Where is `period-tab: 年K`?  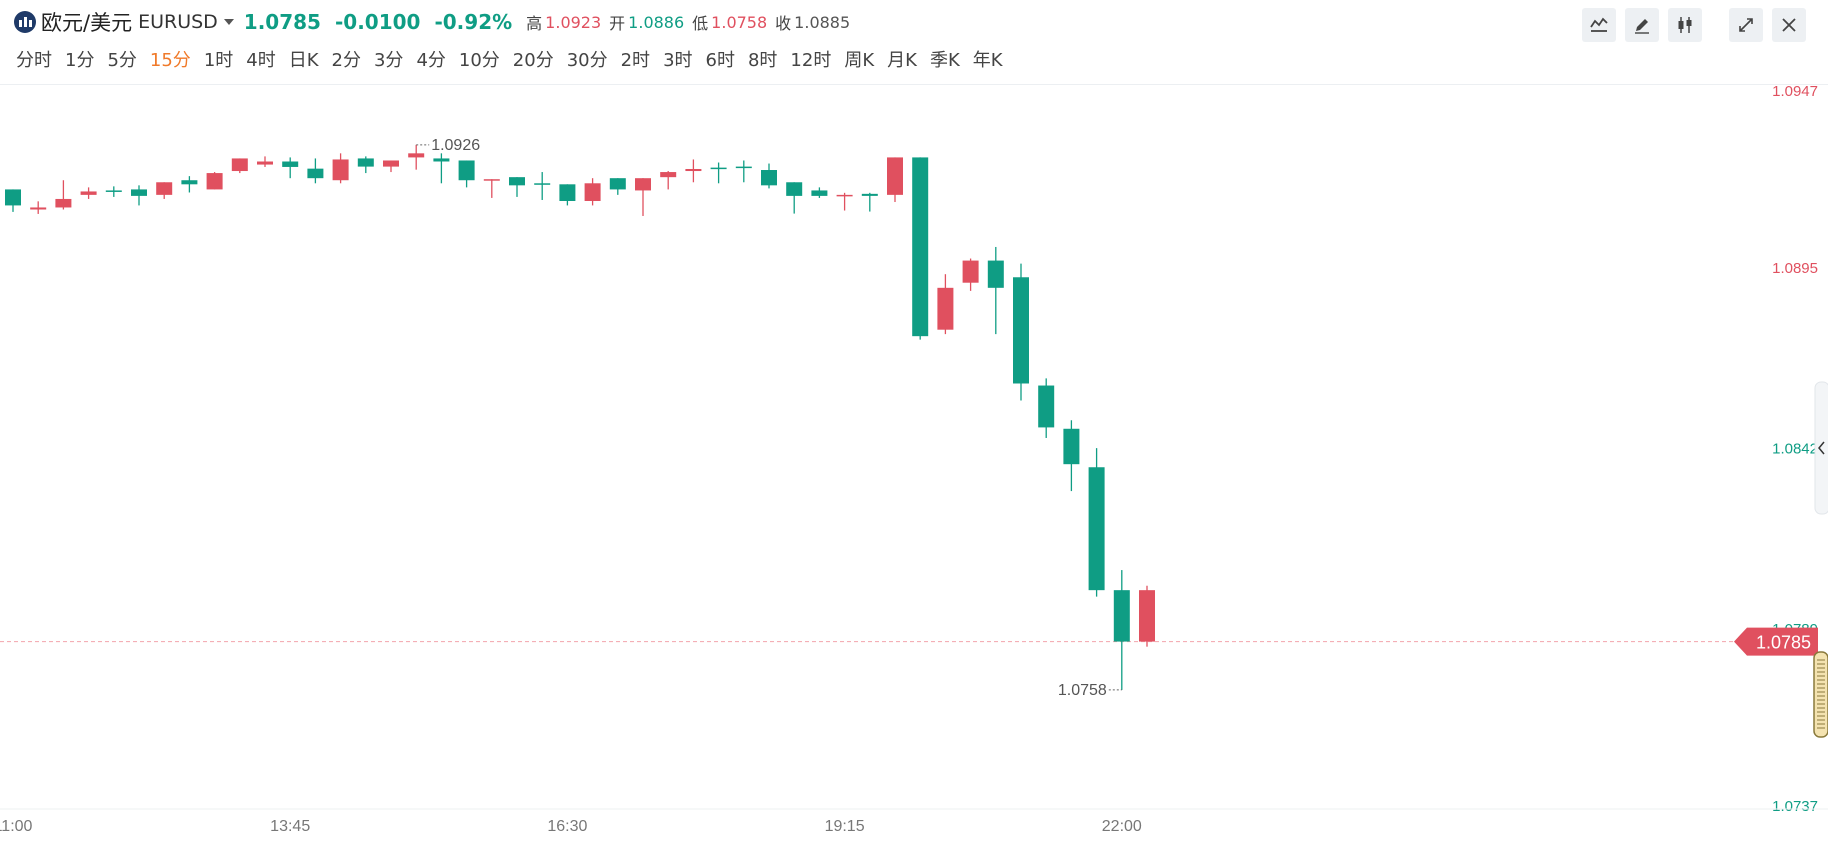 period-tab: 年K is located at coordinates (987, 60).